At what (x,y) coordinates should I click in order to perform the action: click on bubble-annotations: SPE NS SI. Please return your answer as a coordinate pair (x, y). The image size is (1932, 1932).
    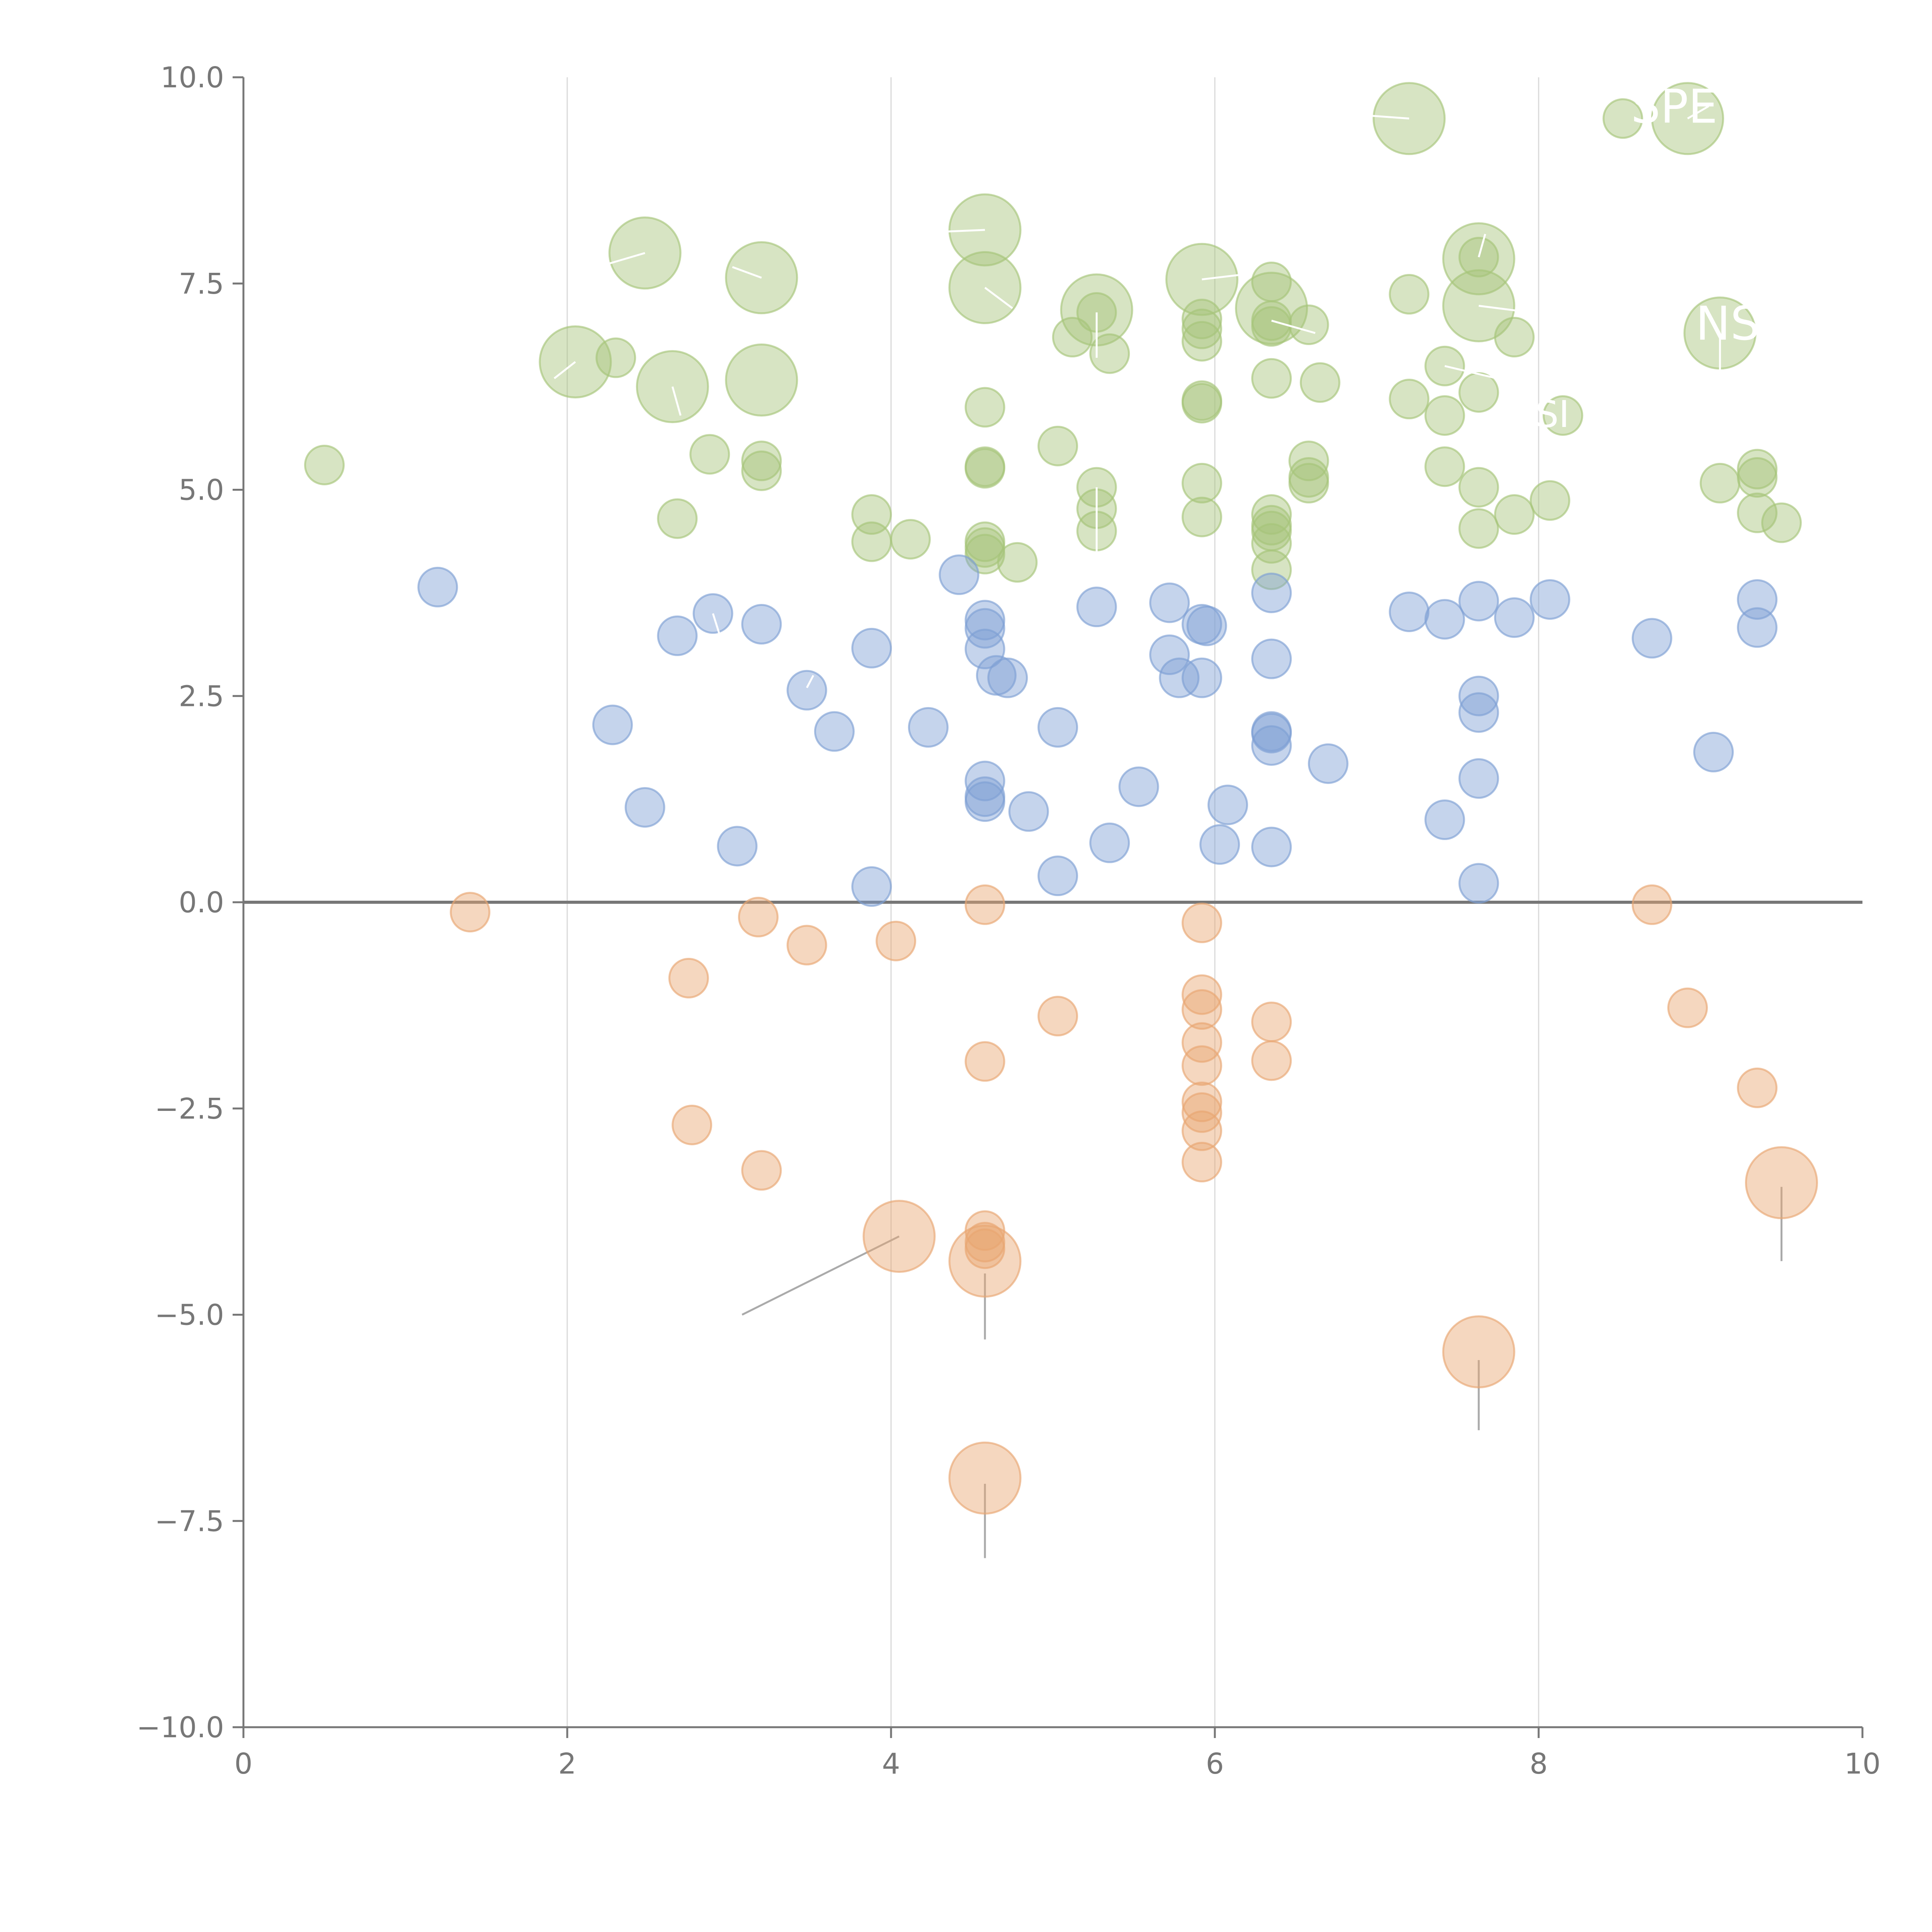
    Looking at the image, I should click on (1648, 258).